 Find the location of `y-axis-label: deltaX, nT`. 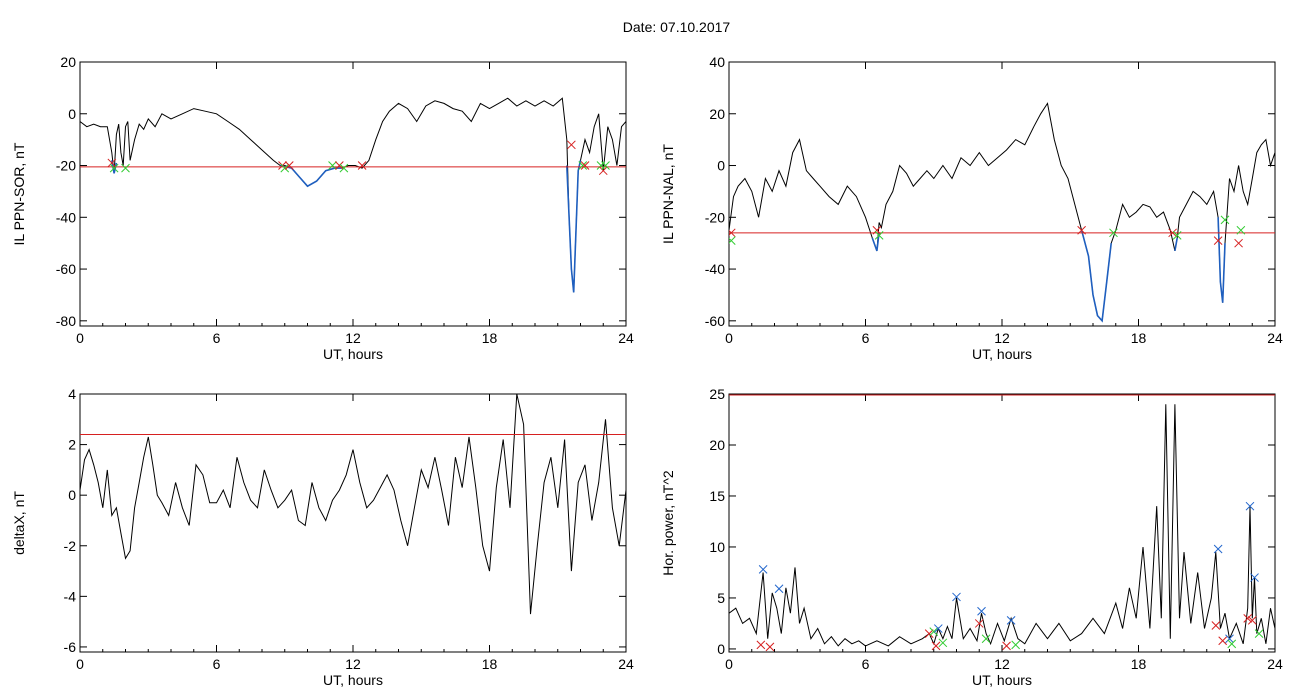

y-axis-label: deltaX, nT is located at coordinates (19, 523).